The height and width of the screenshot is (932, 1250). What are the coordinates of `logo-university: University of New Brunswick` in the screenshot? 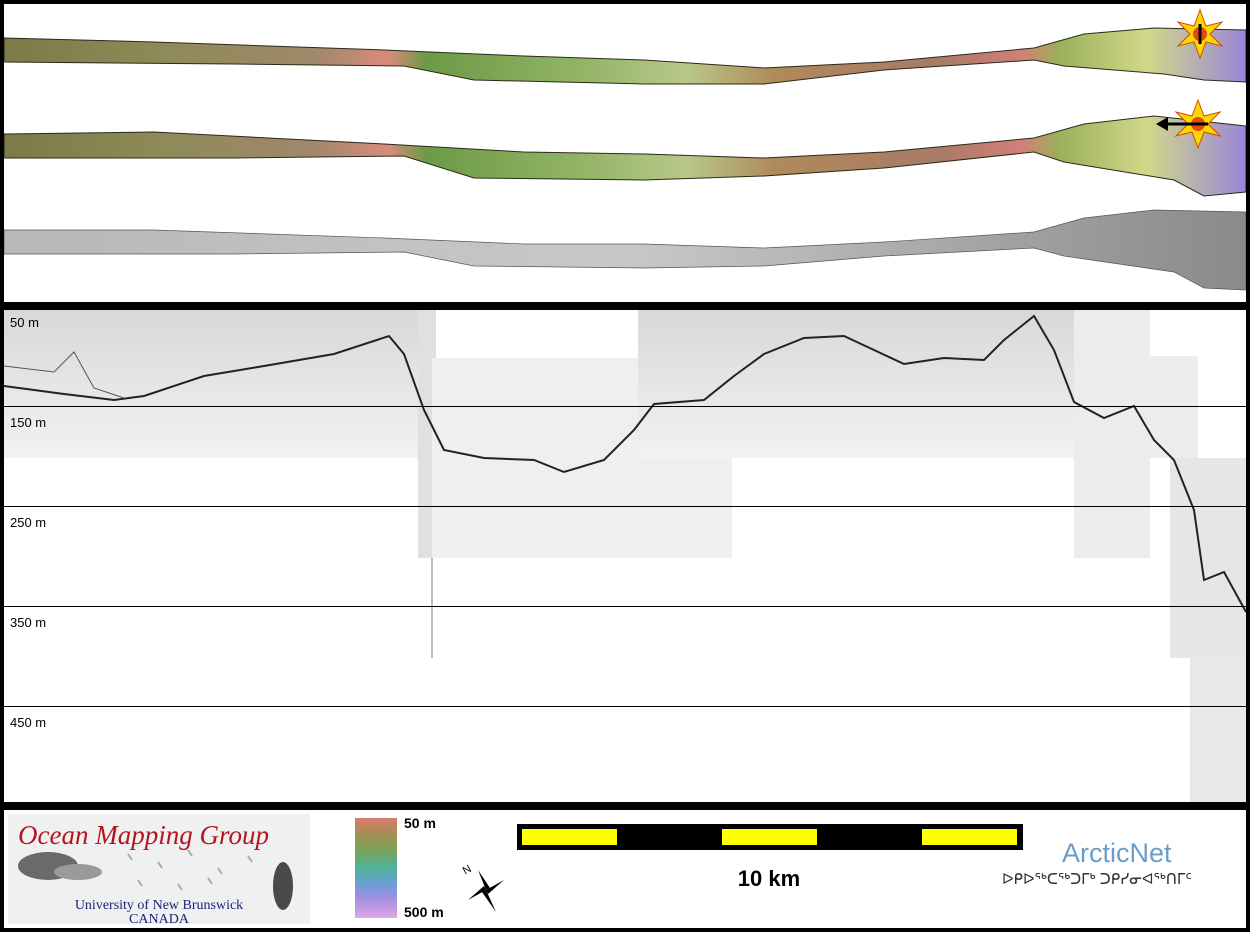 It's located at (159, 905).